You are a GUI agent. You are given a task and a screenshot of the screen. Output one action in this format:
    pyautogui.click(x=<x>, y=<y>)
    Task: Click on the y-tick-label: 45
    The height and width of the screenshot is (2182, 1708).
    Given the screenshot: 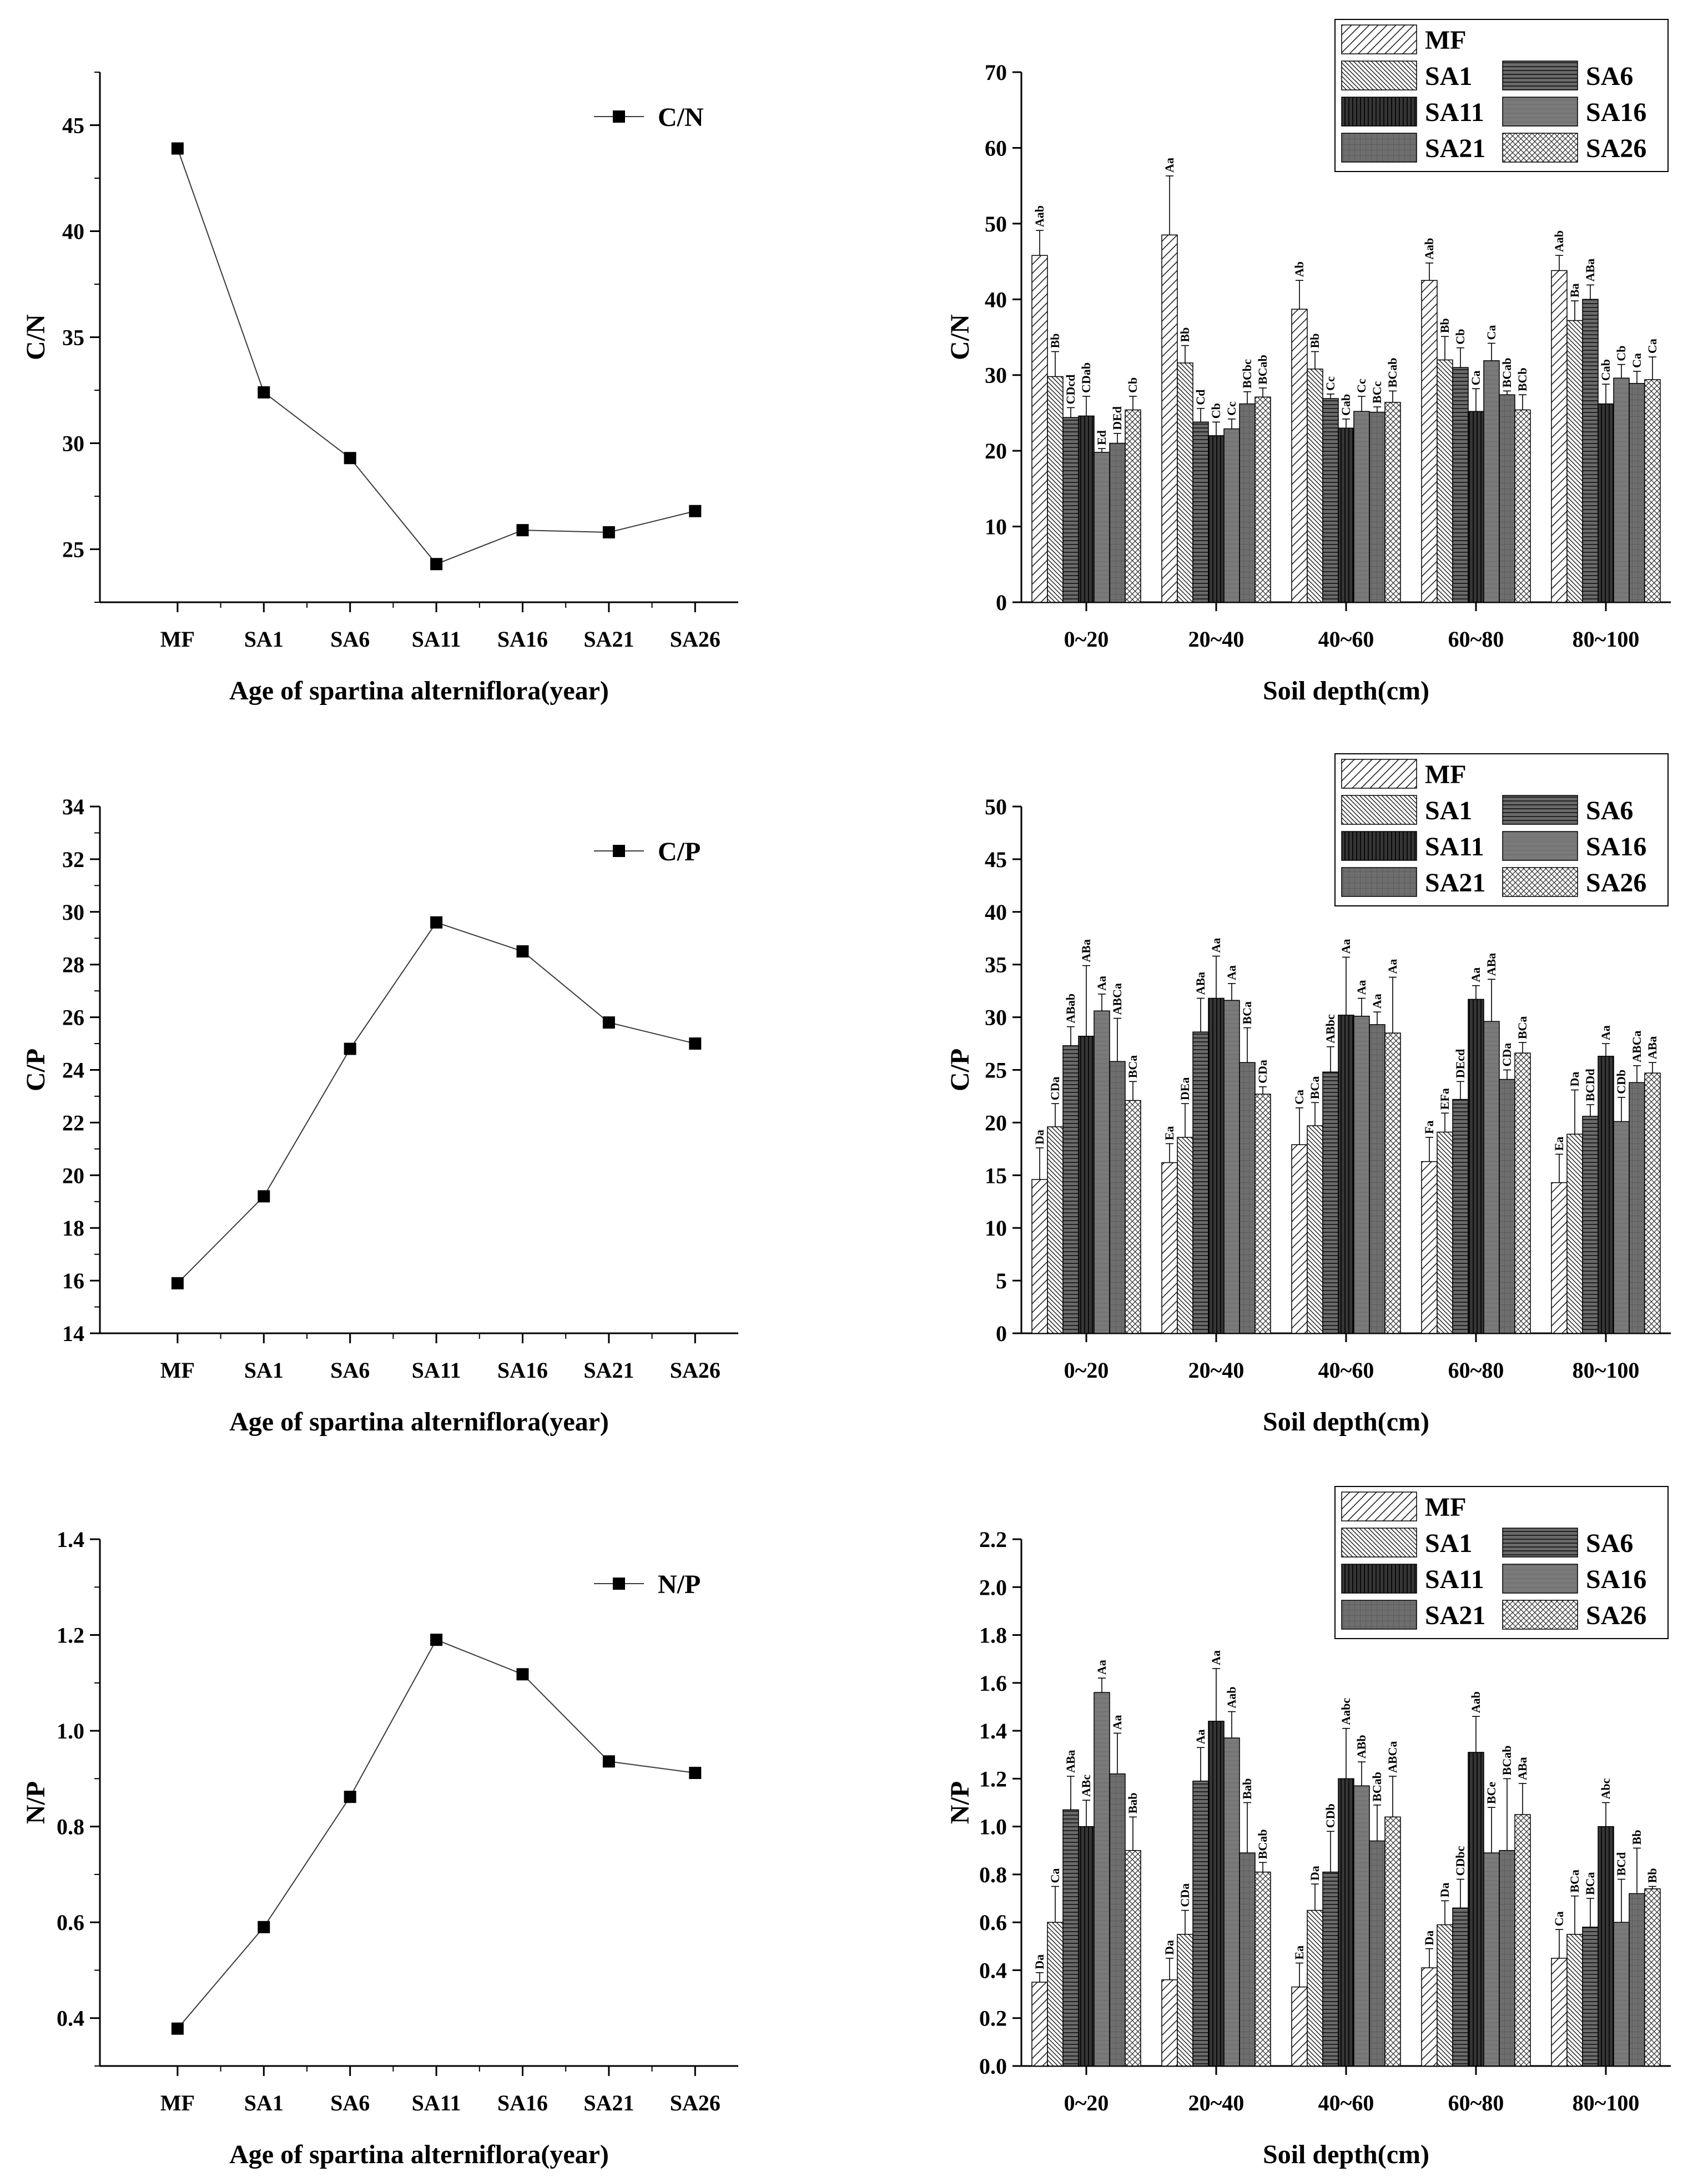 What is the action you would take?
    pyautogui.click(x=73, y=125)
    